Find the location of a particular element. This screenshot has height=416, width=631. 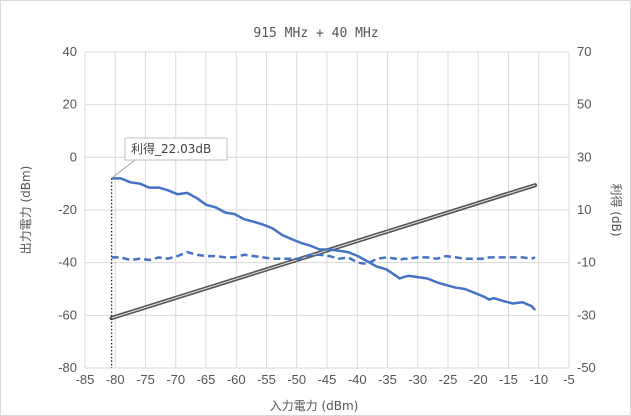

x-tick: -40 is located at coordinates (357, 379).